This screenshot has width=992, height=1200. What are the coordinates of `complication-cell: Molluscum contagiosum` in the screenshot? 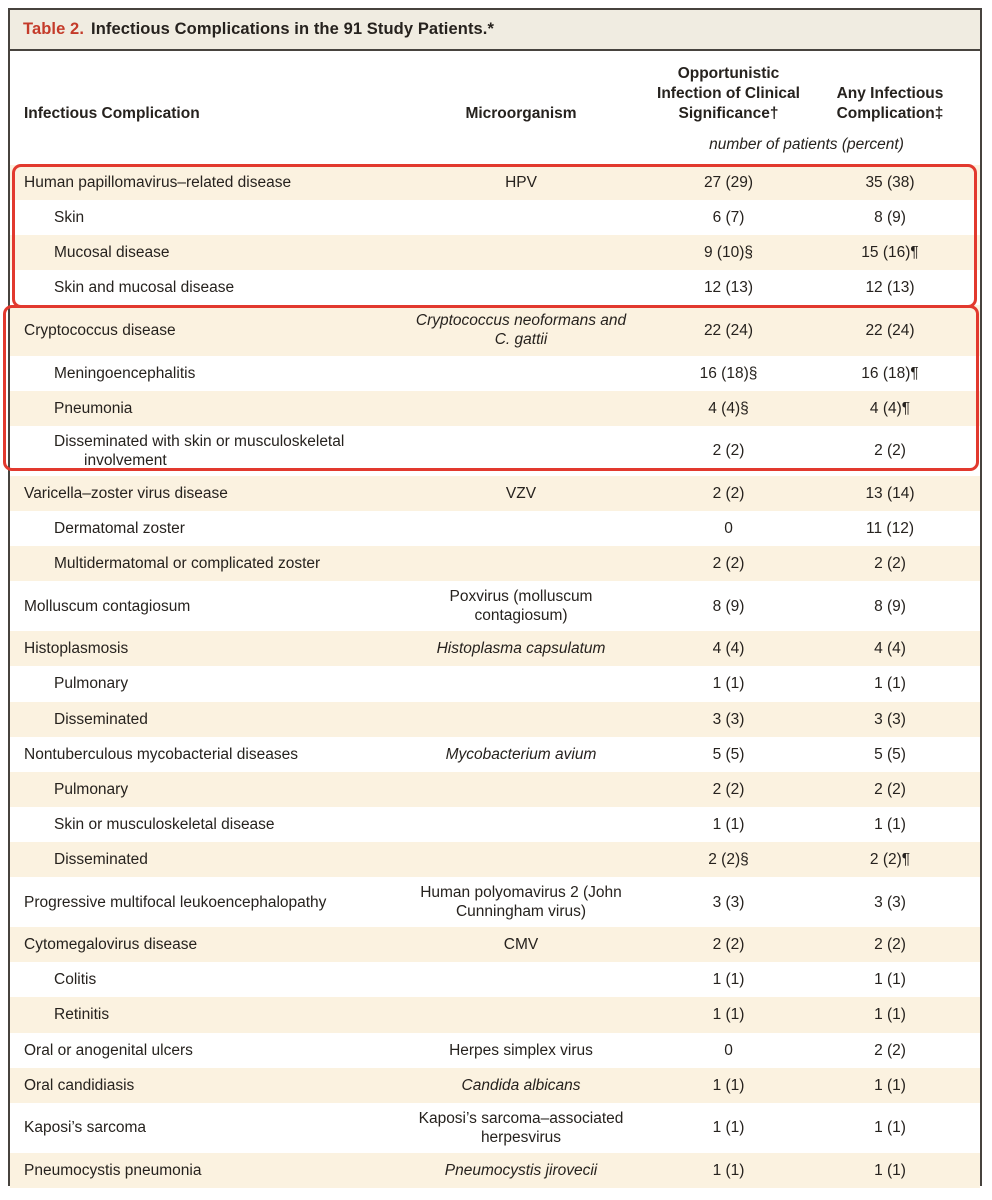 It's located at (107, 606).